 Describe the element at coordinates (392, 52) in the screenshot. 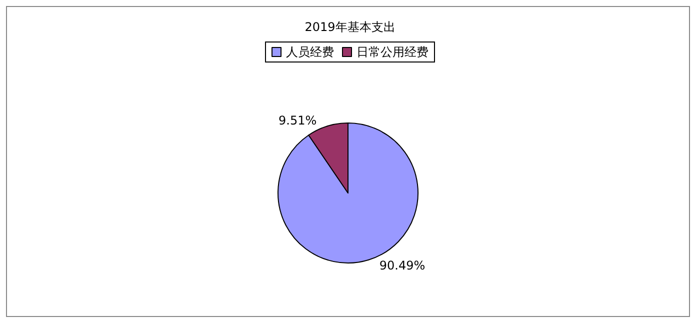

I see `legend-label: 日常公用经费` at that location.